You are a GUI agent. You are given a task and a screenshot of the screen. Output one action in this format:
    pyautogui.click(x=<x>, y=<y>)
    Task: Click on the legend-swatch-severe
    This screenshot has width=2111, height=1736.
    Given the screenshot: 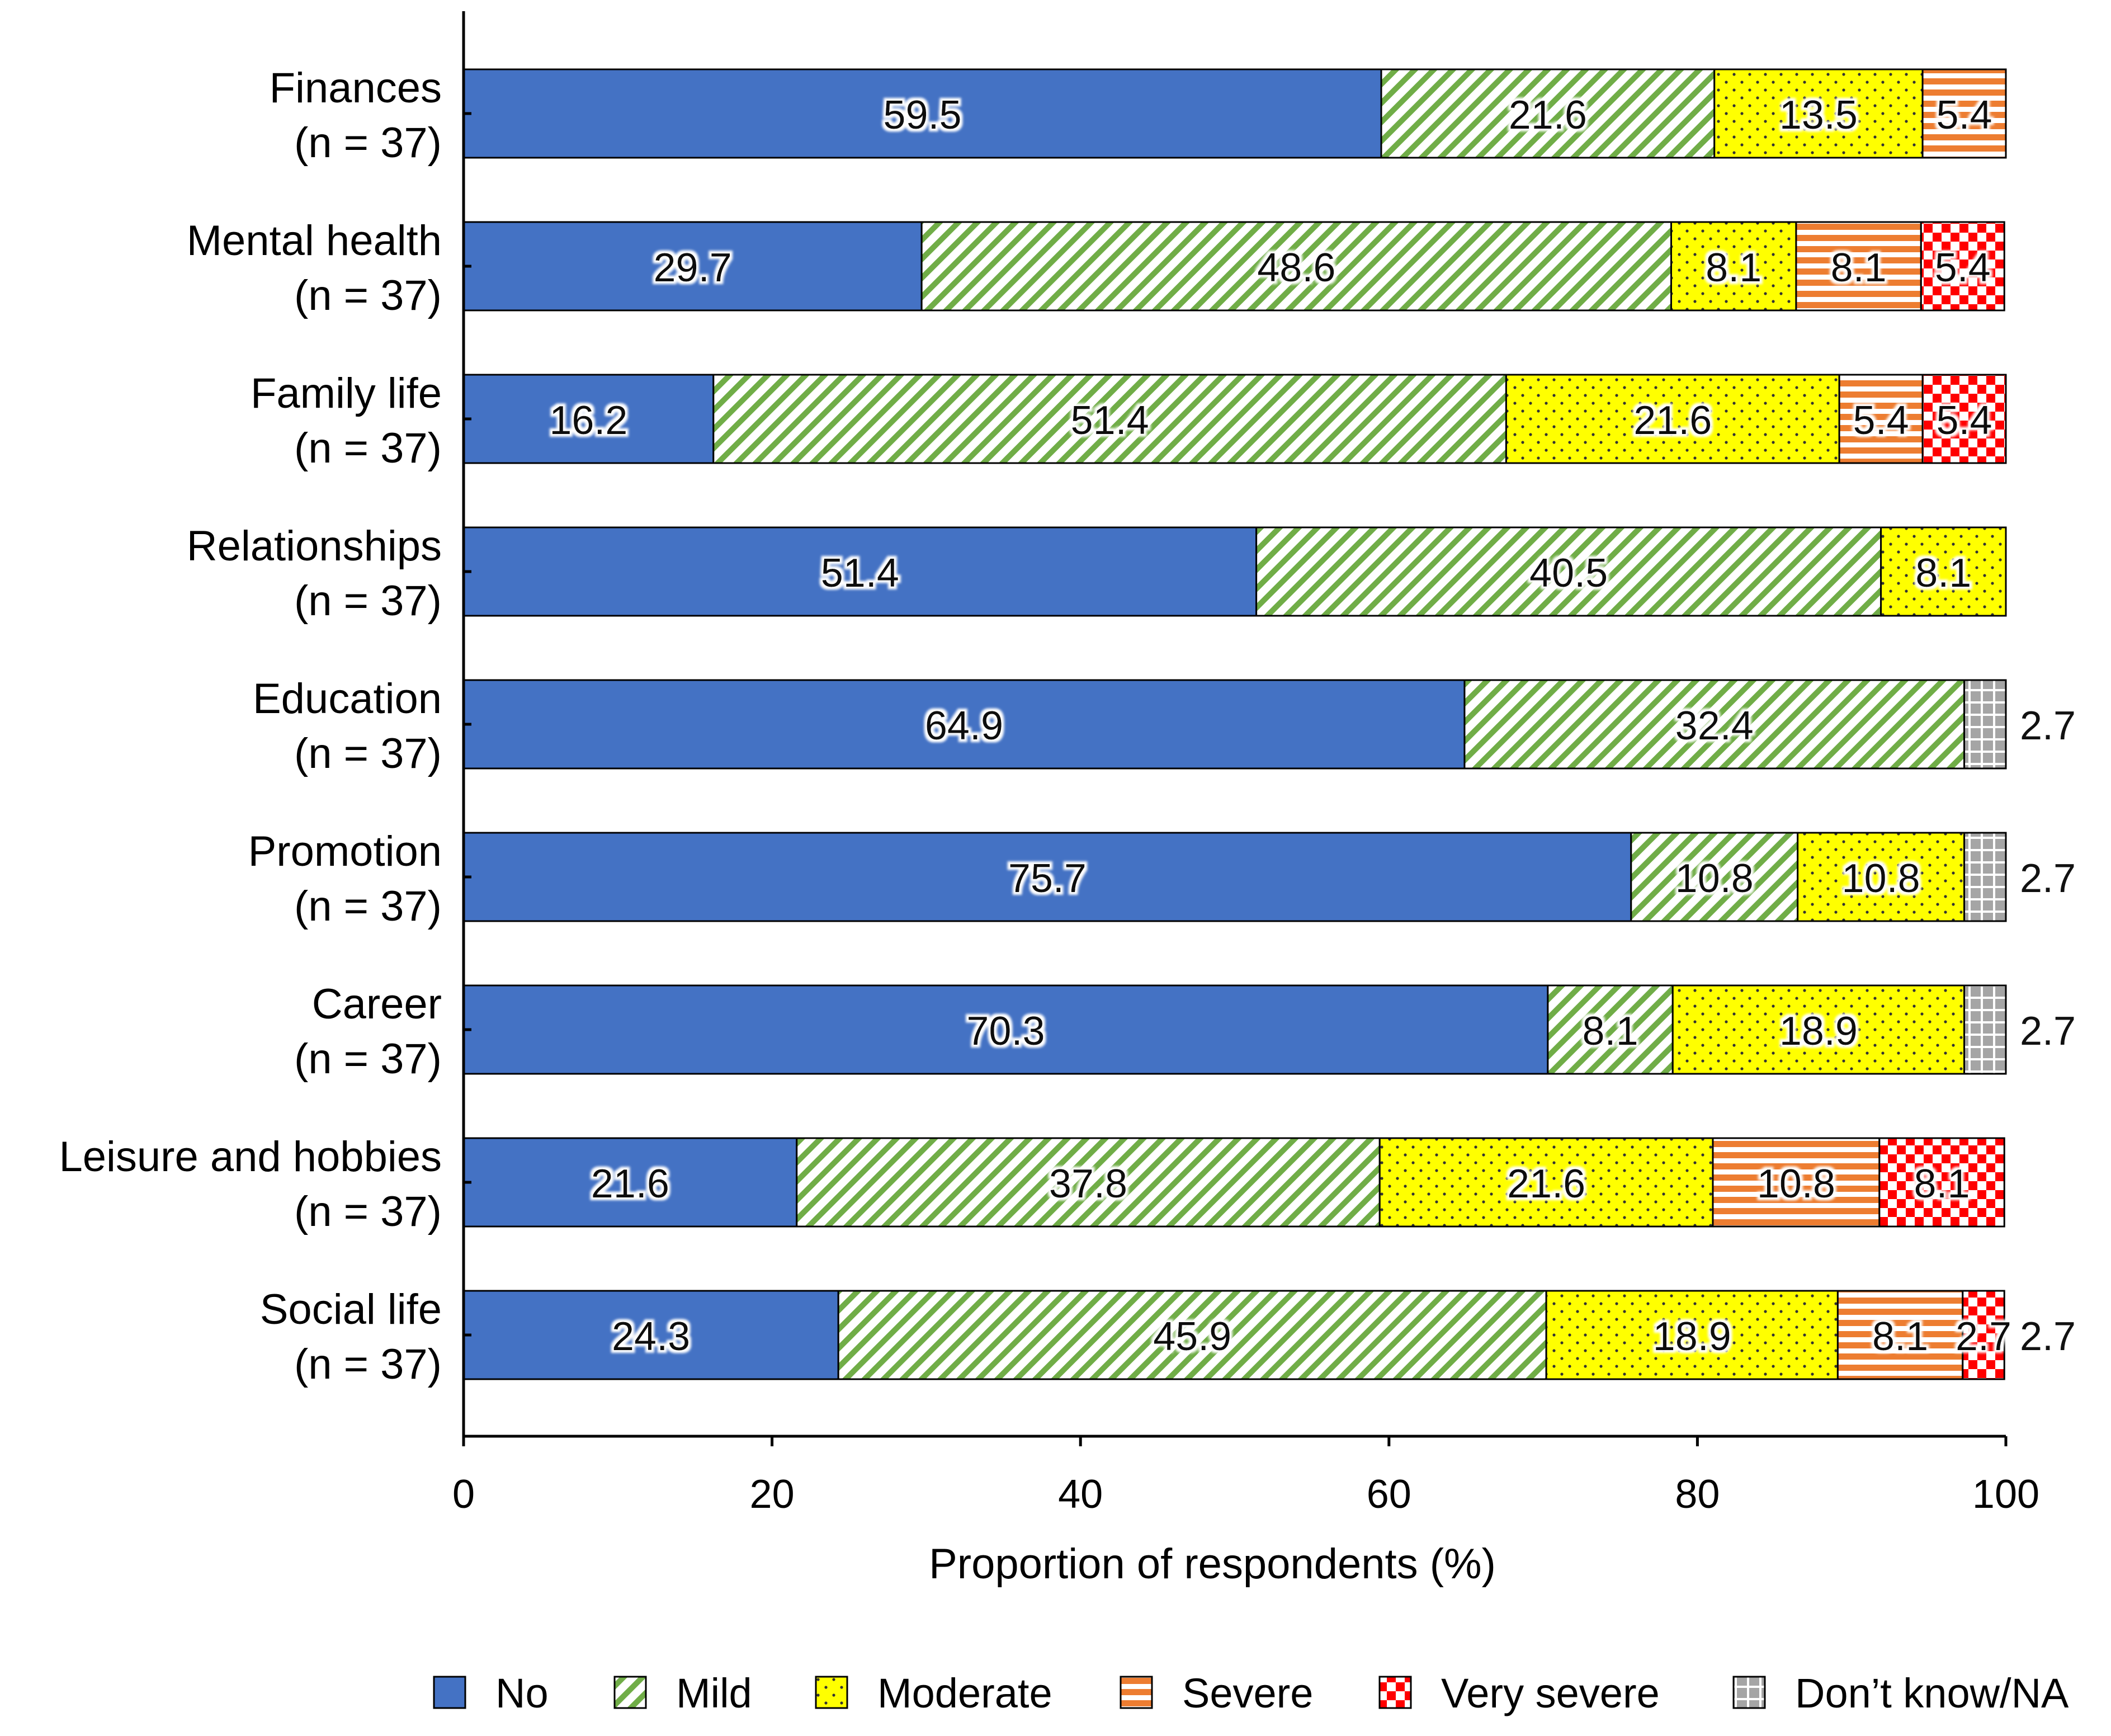 What is the action you would take?
    pyautogui.click(x=1136, y=1692)
    